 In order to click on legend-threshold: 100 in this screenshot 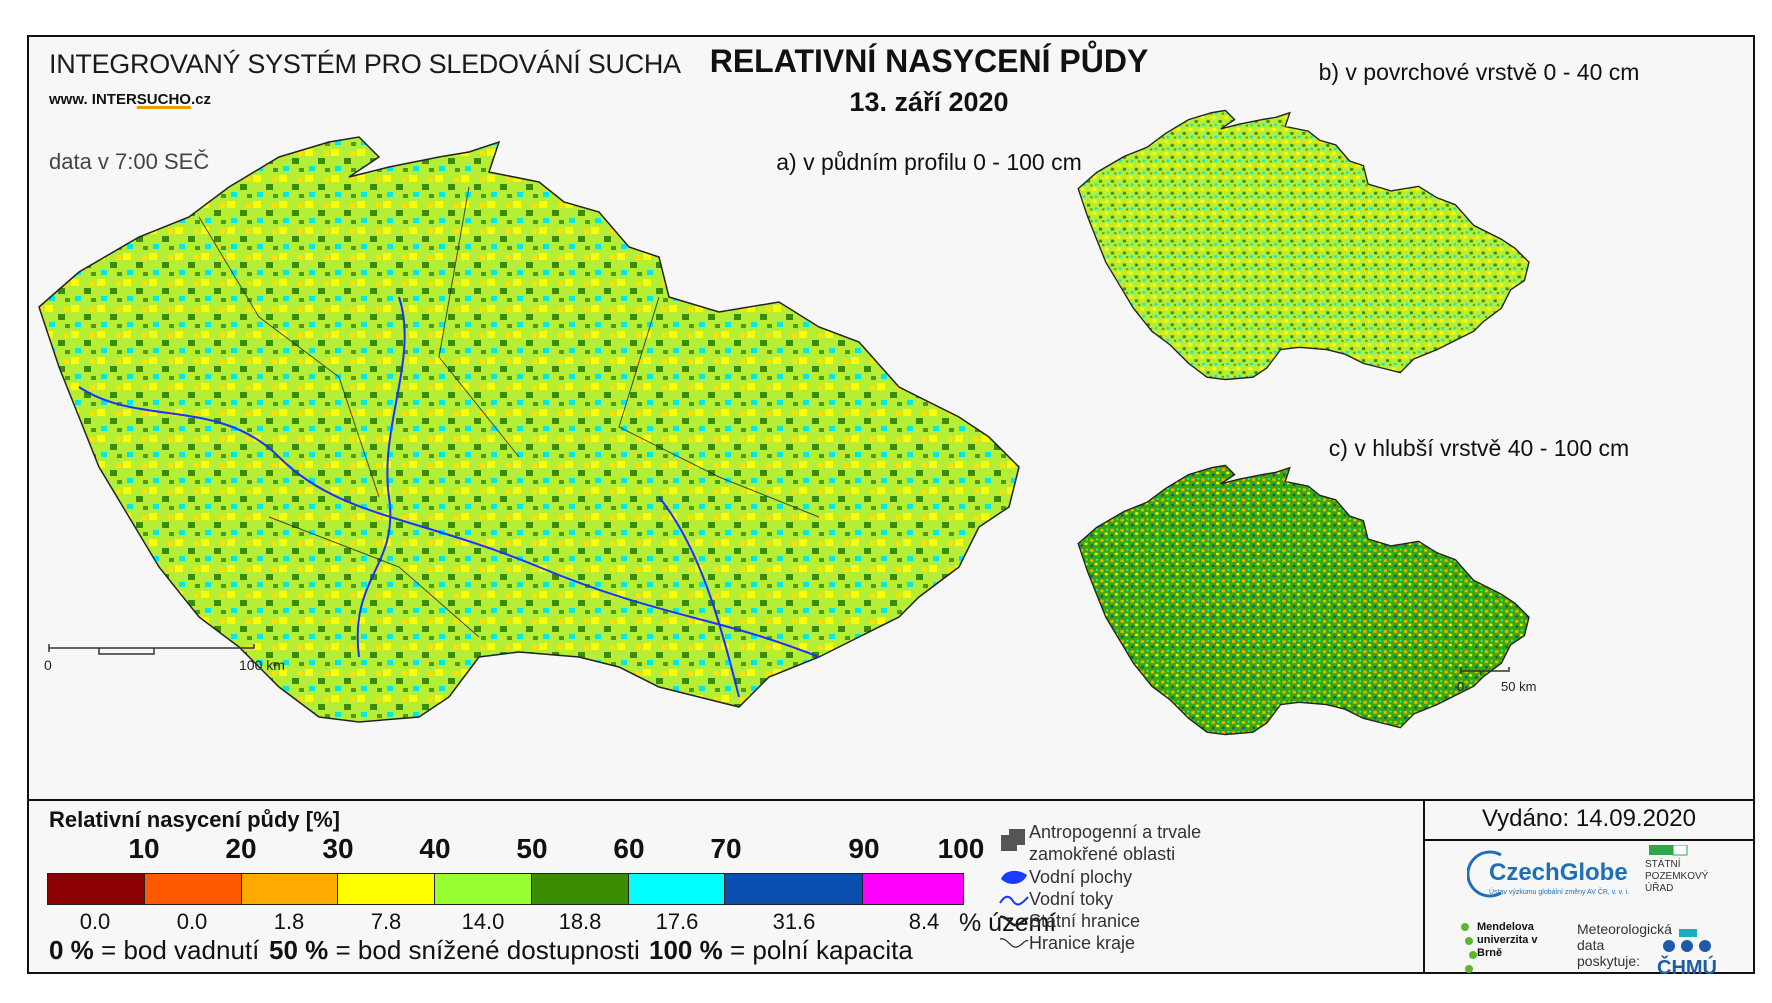, I will do `click(961, 848)`.